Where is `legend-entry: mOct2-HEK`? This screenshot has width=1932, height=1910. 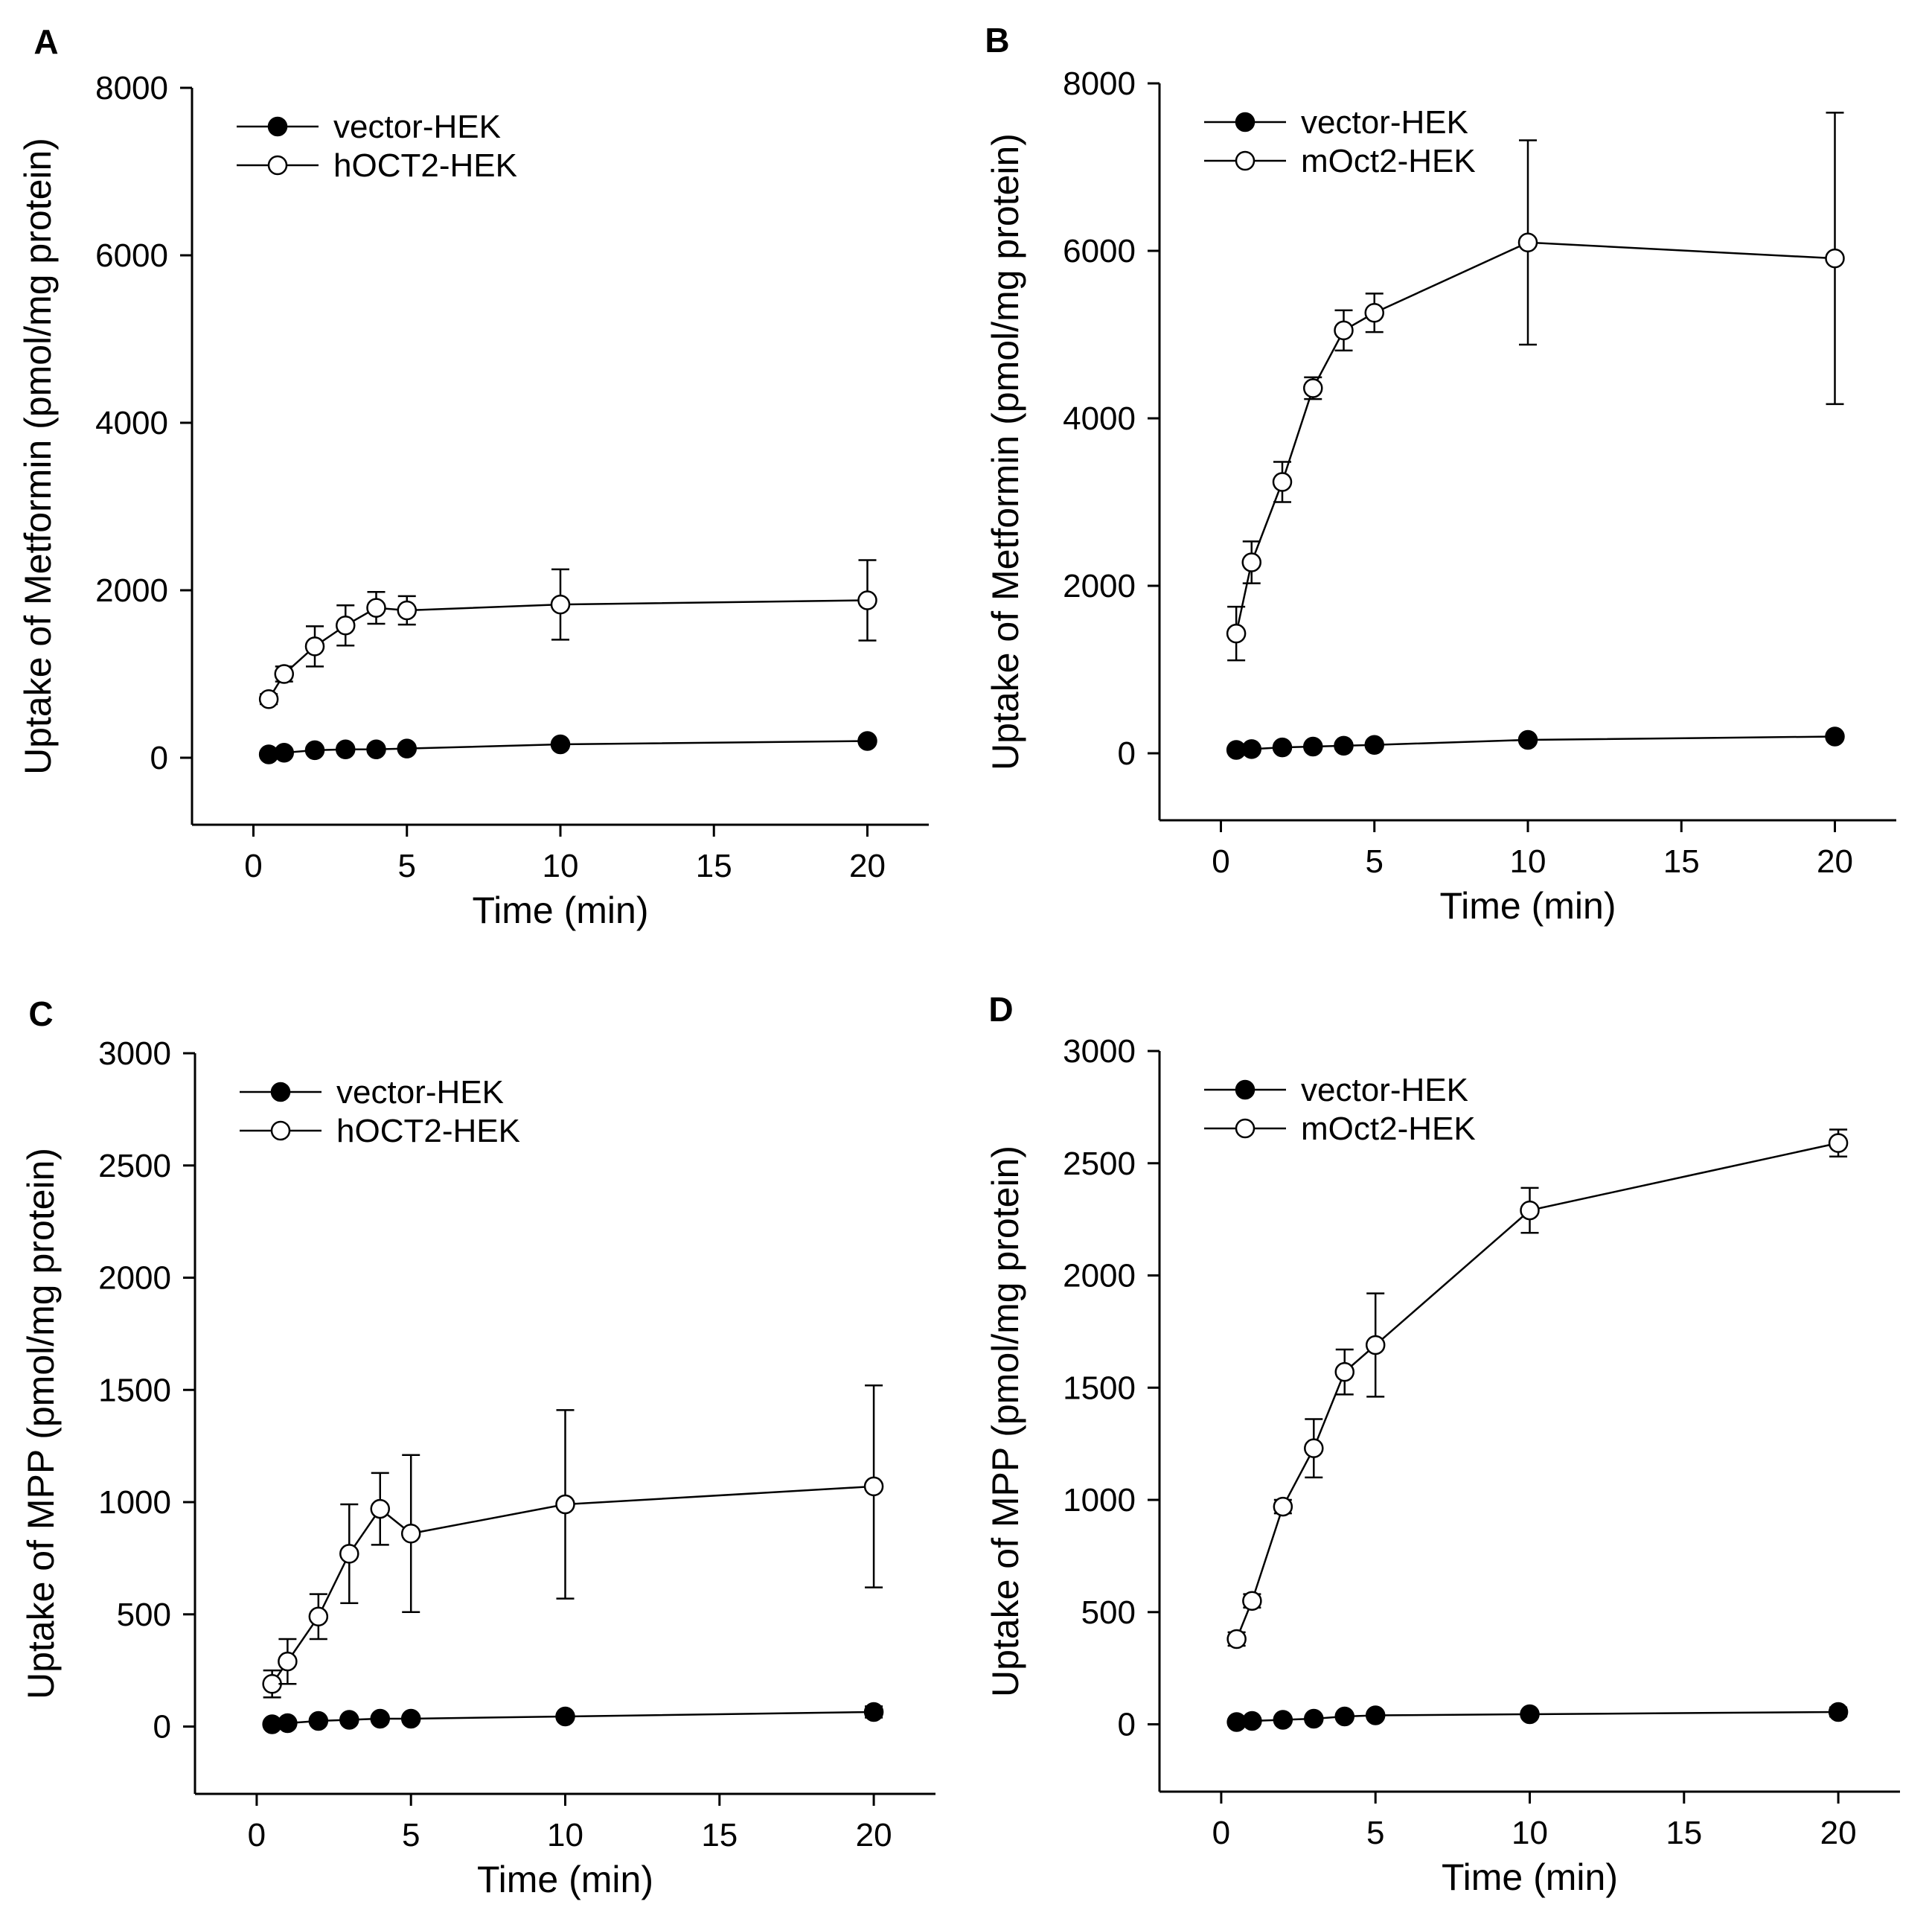
legend-entry: mOct2-HEK is located at coordinates (1340, 161).